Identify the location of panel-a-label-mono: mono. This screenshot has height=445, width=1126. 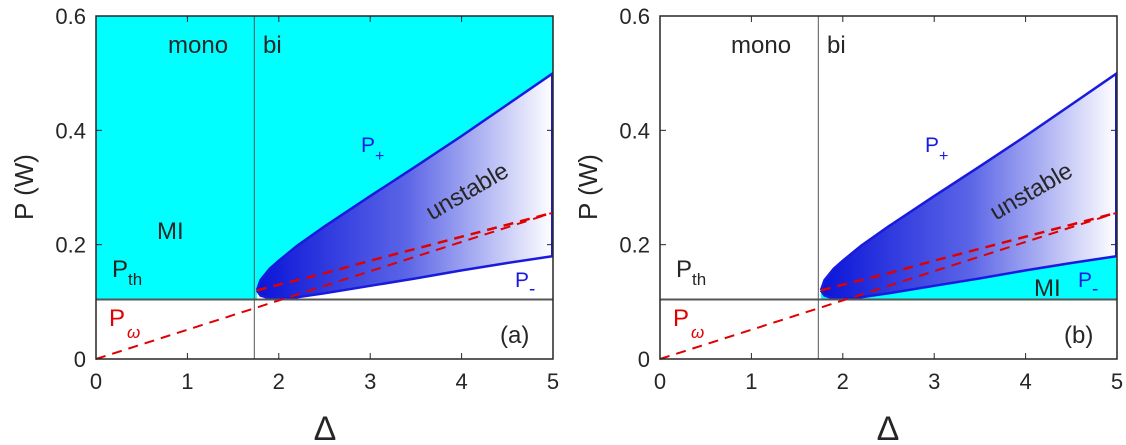
(198, 45).